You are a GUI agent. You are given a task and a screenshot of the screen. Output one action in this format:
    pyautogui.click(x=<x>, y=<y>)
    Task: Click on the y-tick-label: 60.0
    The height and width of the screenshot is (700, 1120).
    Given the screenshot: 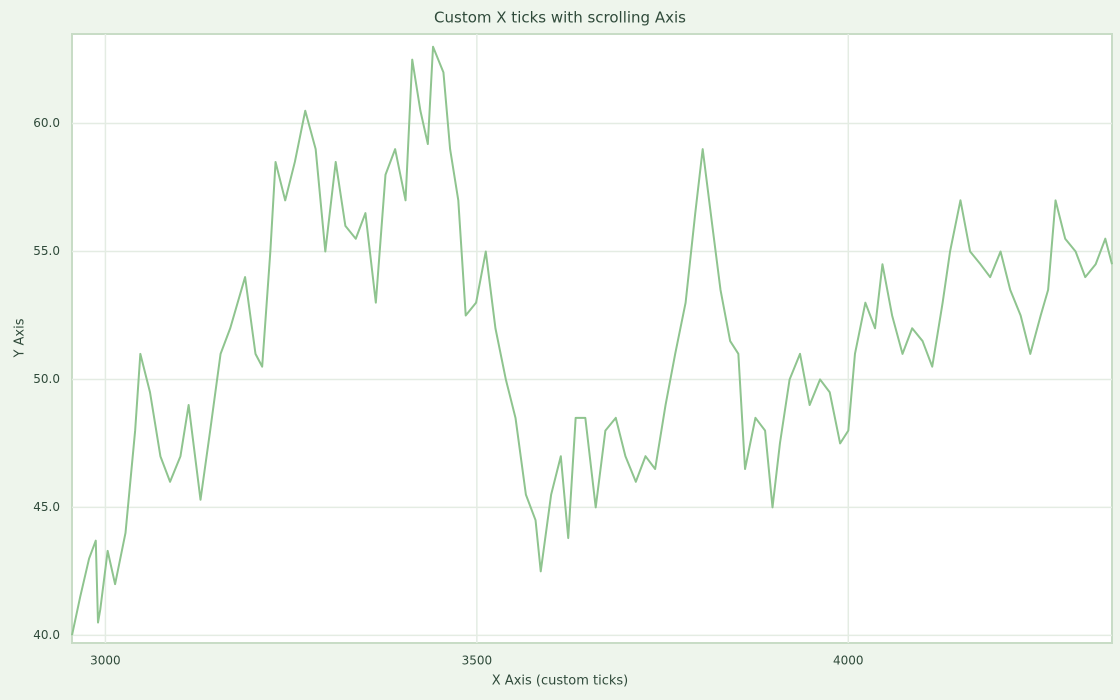 What is the action you would take?
    pyautogui.click(x=46, y=123)
    